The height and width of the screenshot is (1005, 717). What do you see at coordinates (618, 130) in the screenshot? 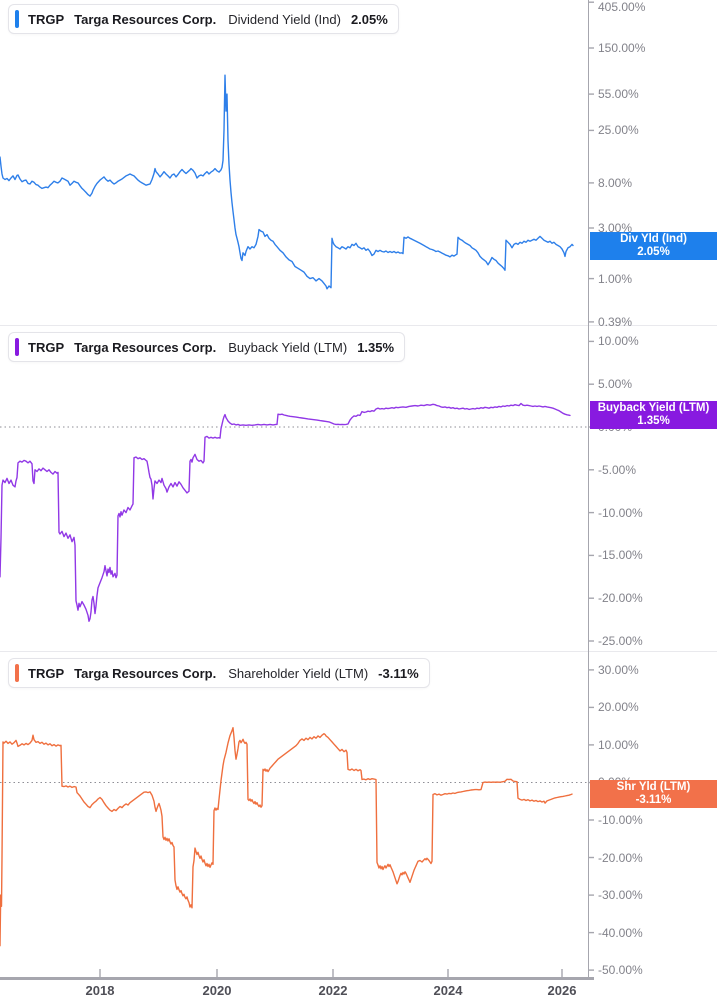
I see `y-axis-tick-label: 25.00%` at bounding box center [618, 130].